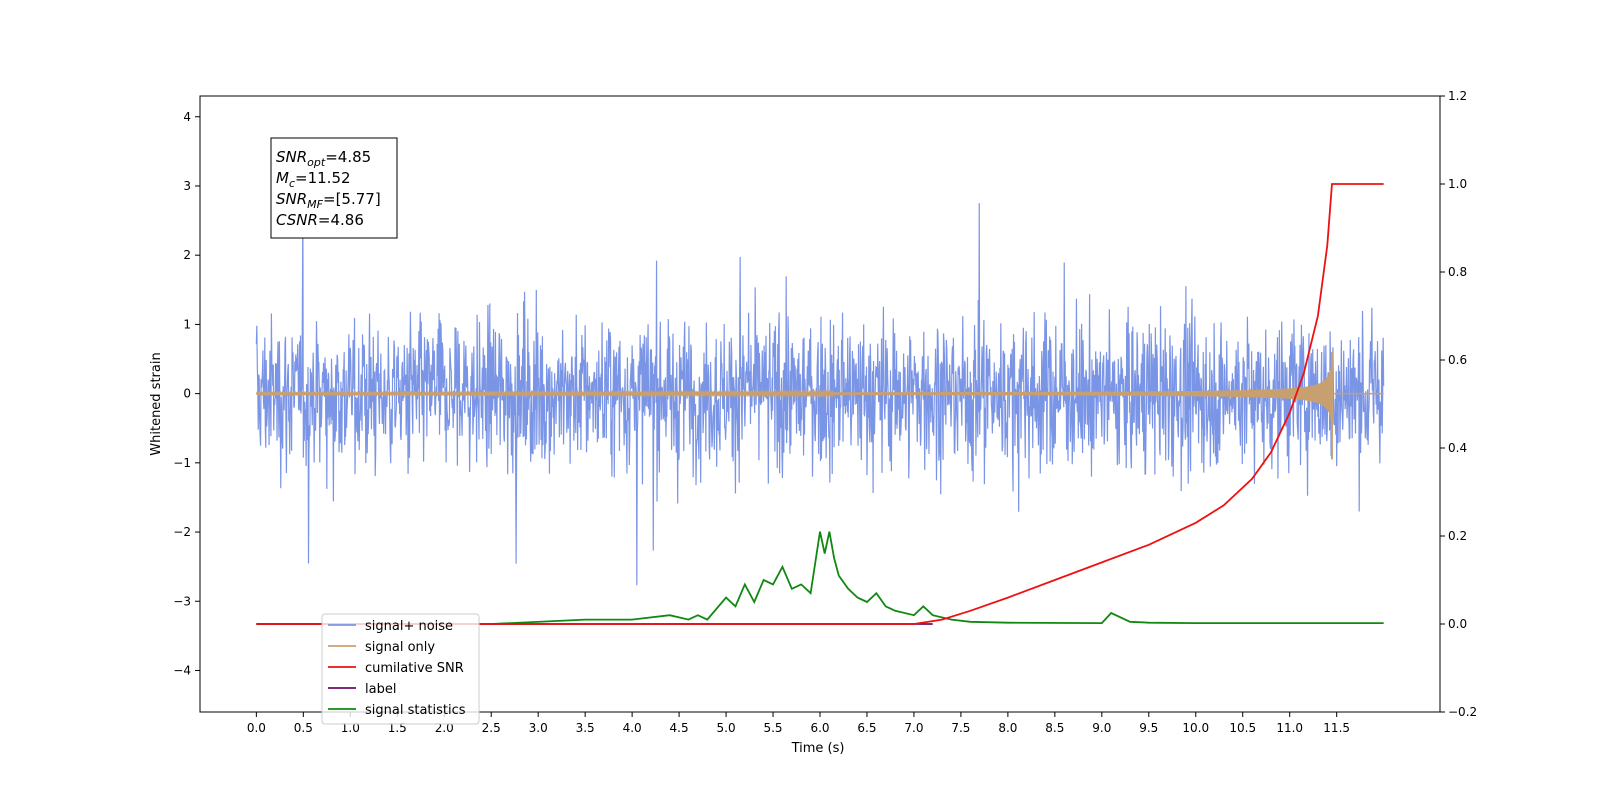  Describe the element at coordinates (380, 689) in the screenshot. I see `legend-label: label` at that location.